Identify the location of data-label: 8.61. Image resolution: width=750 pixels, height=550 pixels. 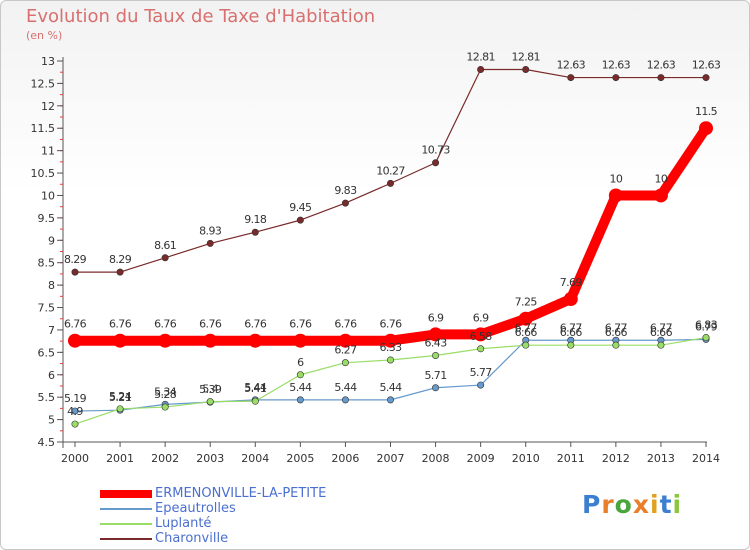
(165, 245).